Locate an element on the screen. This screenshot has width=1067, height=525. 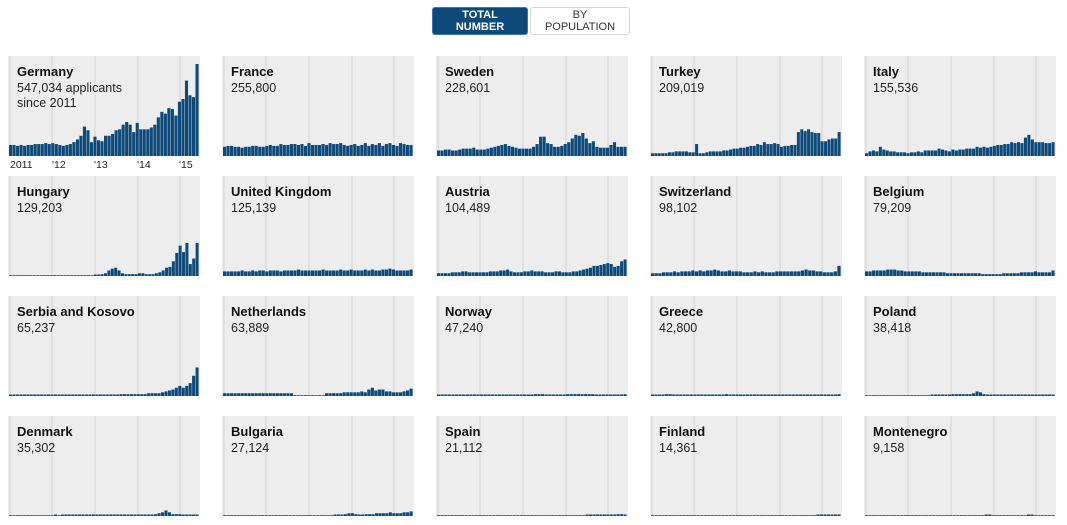
country-panel: Sweden 228,601 is located at coordinates (532, 106).